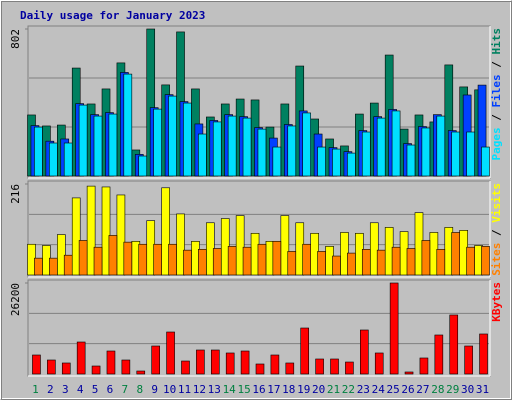 Image resolution: width=512 pixels, height=400 pixels. Describe the element at coordinates (110, 389) in the screenshot. I see `x-tick-label: 6` at that location.